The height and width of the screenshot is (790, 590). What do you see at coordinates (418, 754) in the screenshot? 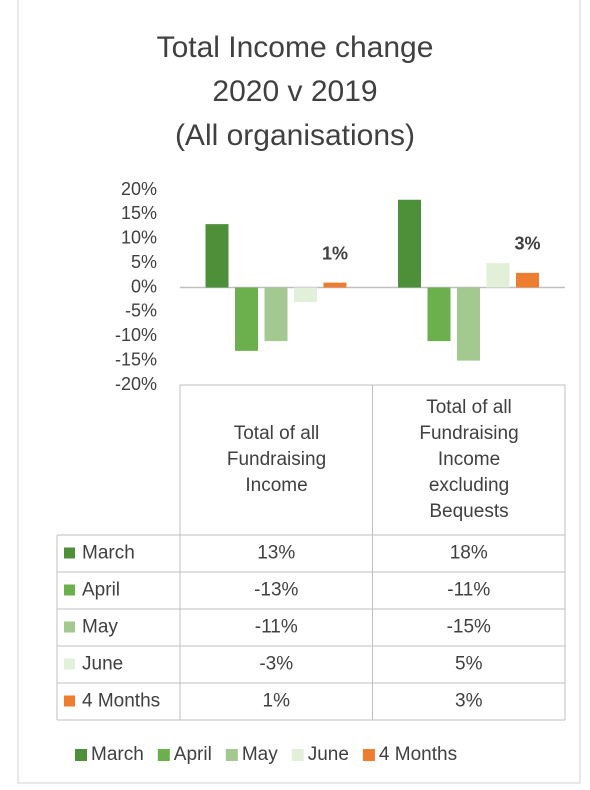
I see `legend-label: 4 Months` at bounding box center [418, 754].